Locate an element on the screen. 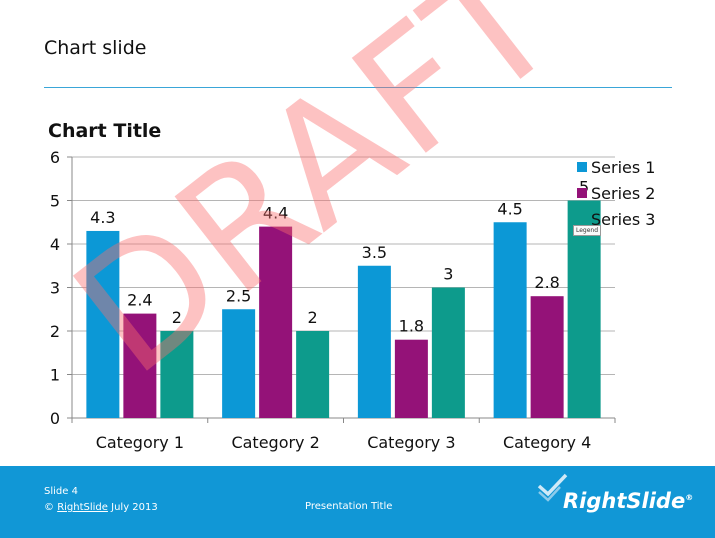 This screenshot has height=538, width=715. copyright: © RightSlide July 2013 is located at coordinates (101, 507).